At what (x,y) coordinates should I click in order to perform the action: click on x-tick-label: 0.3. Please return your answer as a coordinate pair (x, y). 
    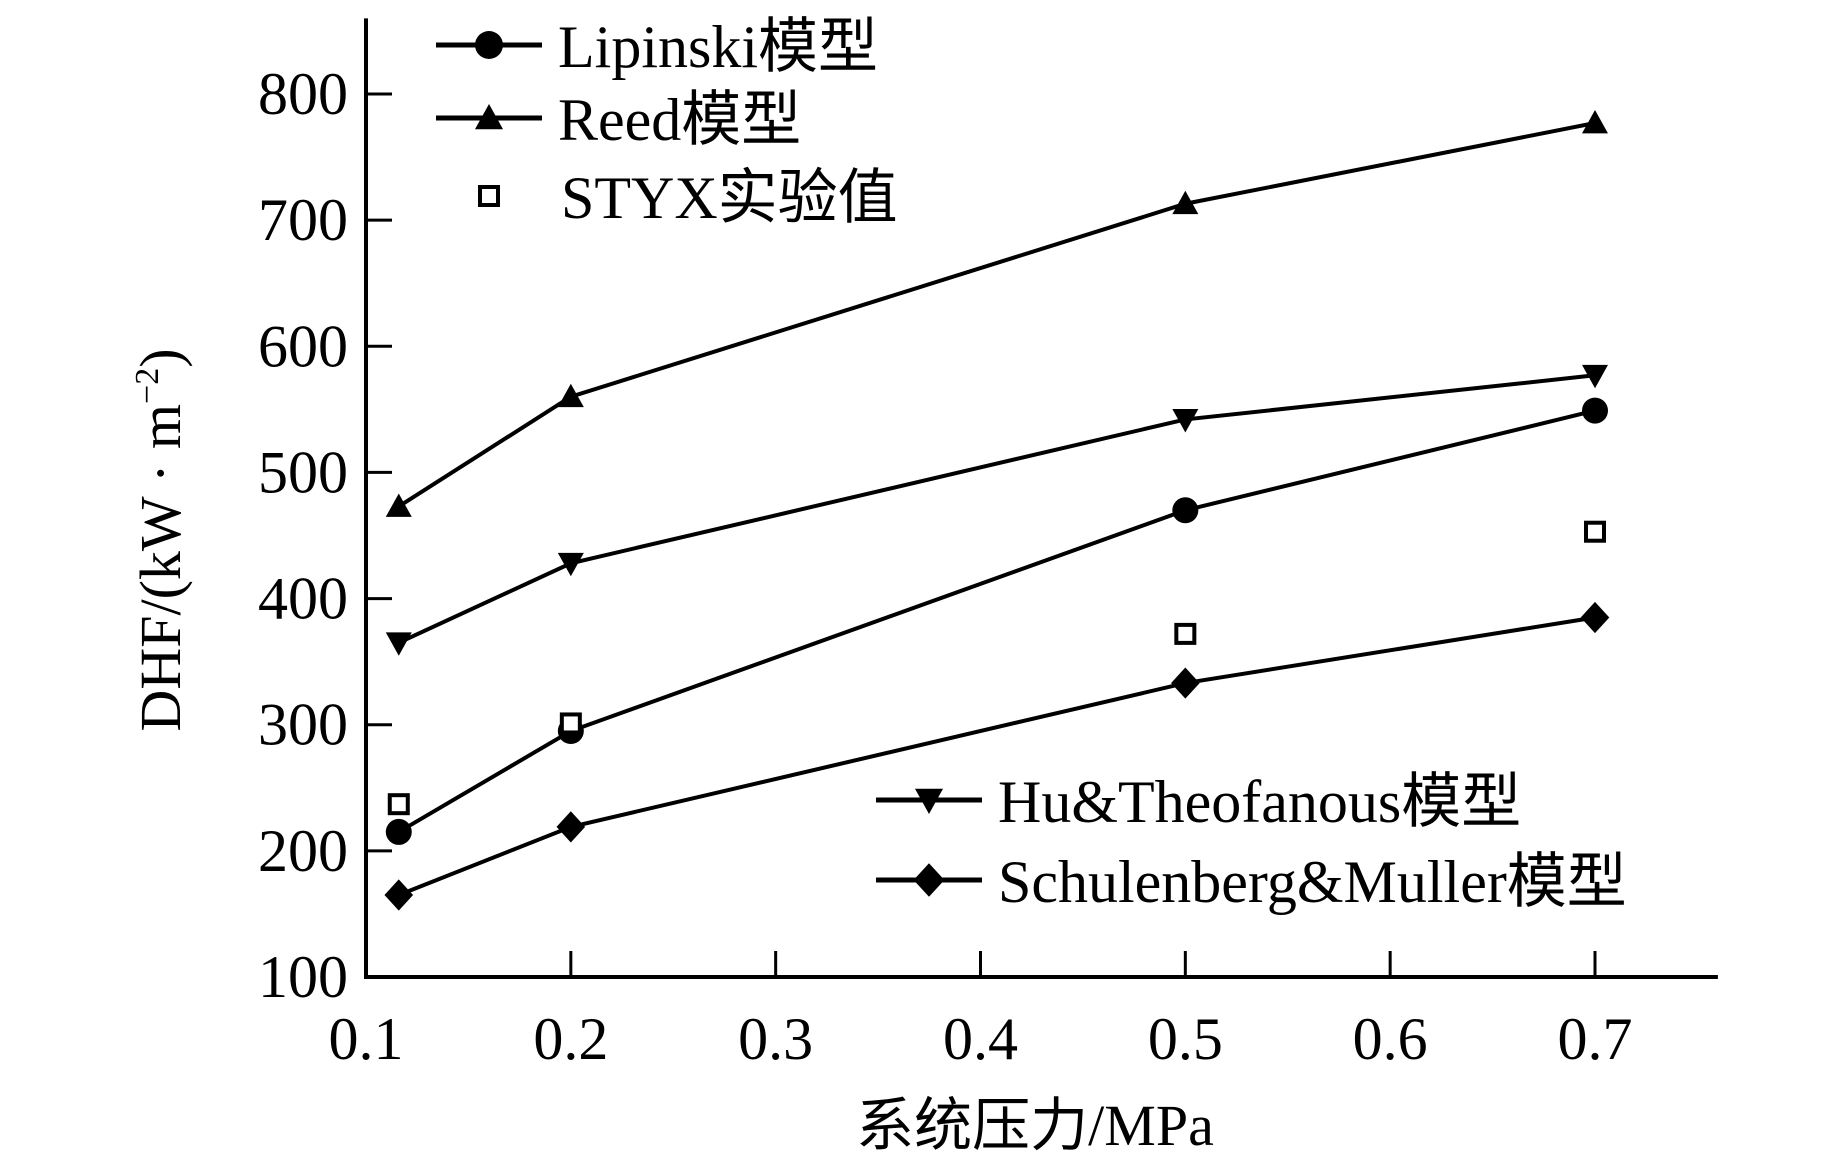
    Looking at the image, I should click on (775, 1039).